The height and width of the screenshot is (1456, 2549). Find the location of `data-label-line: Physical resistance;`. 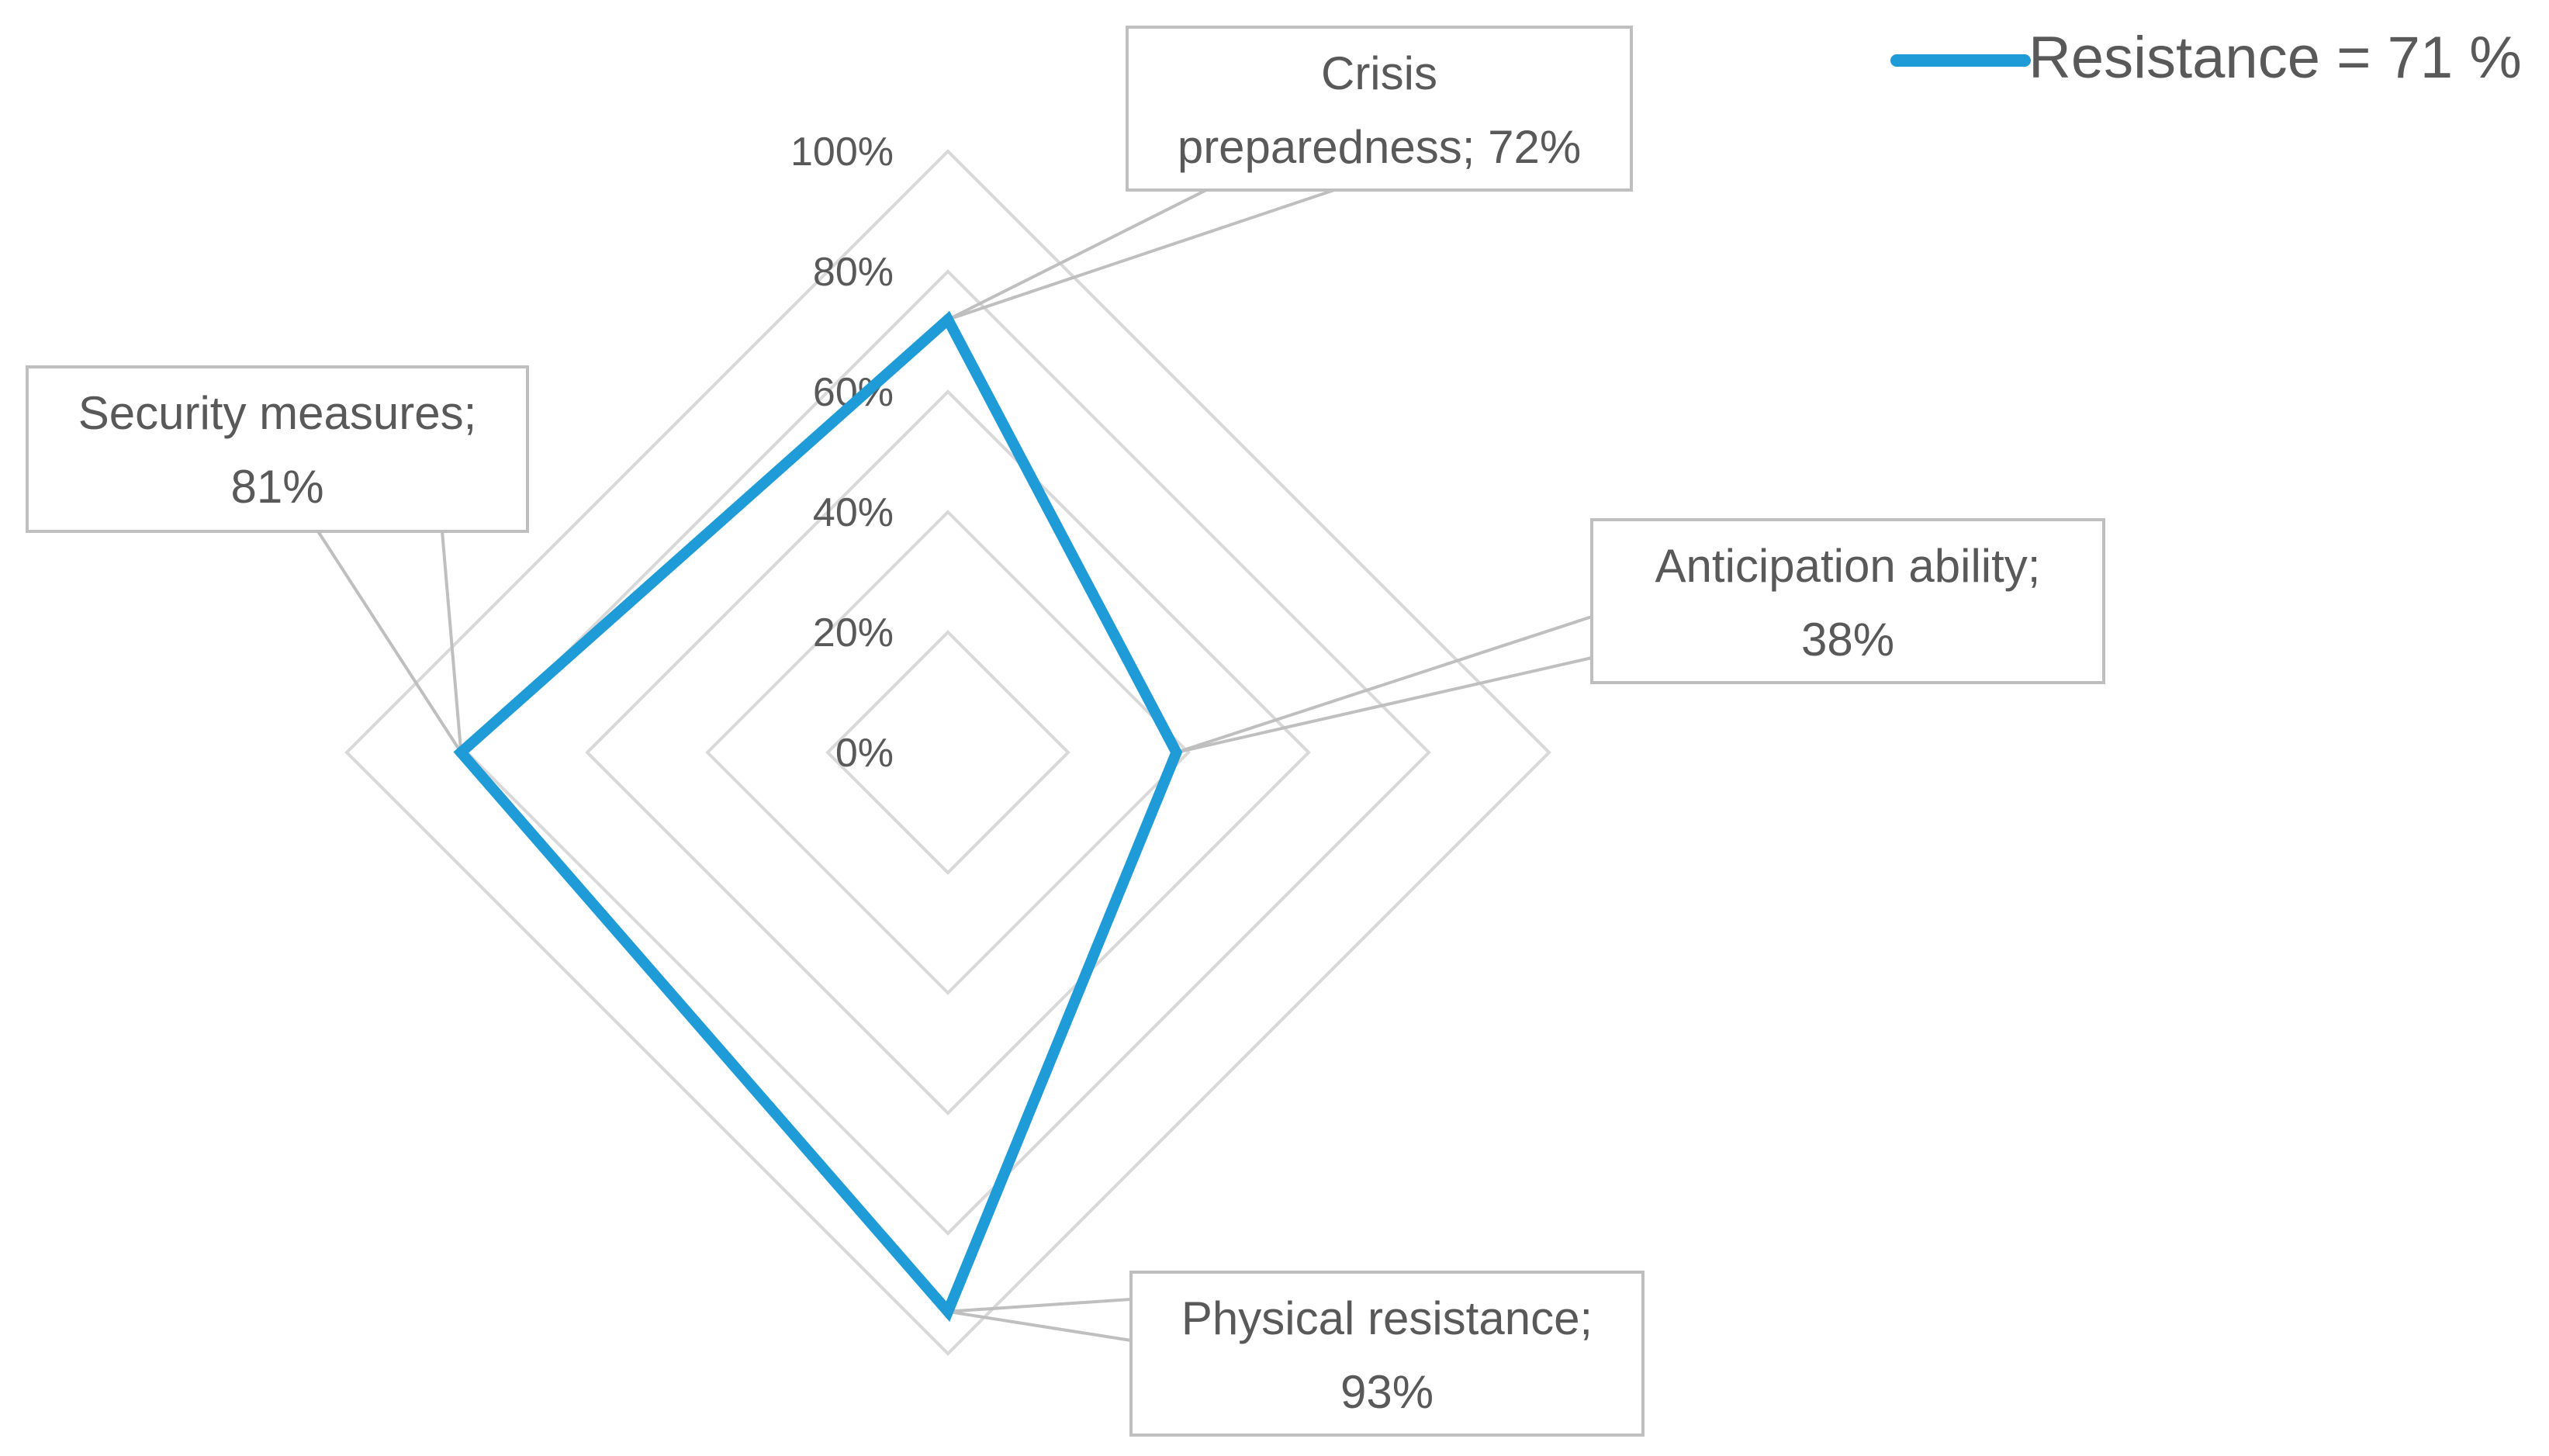

data-label-line: Physical resistance; is located at coordinates (1387, 1318).